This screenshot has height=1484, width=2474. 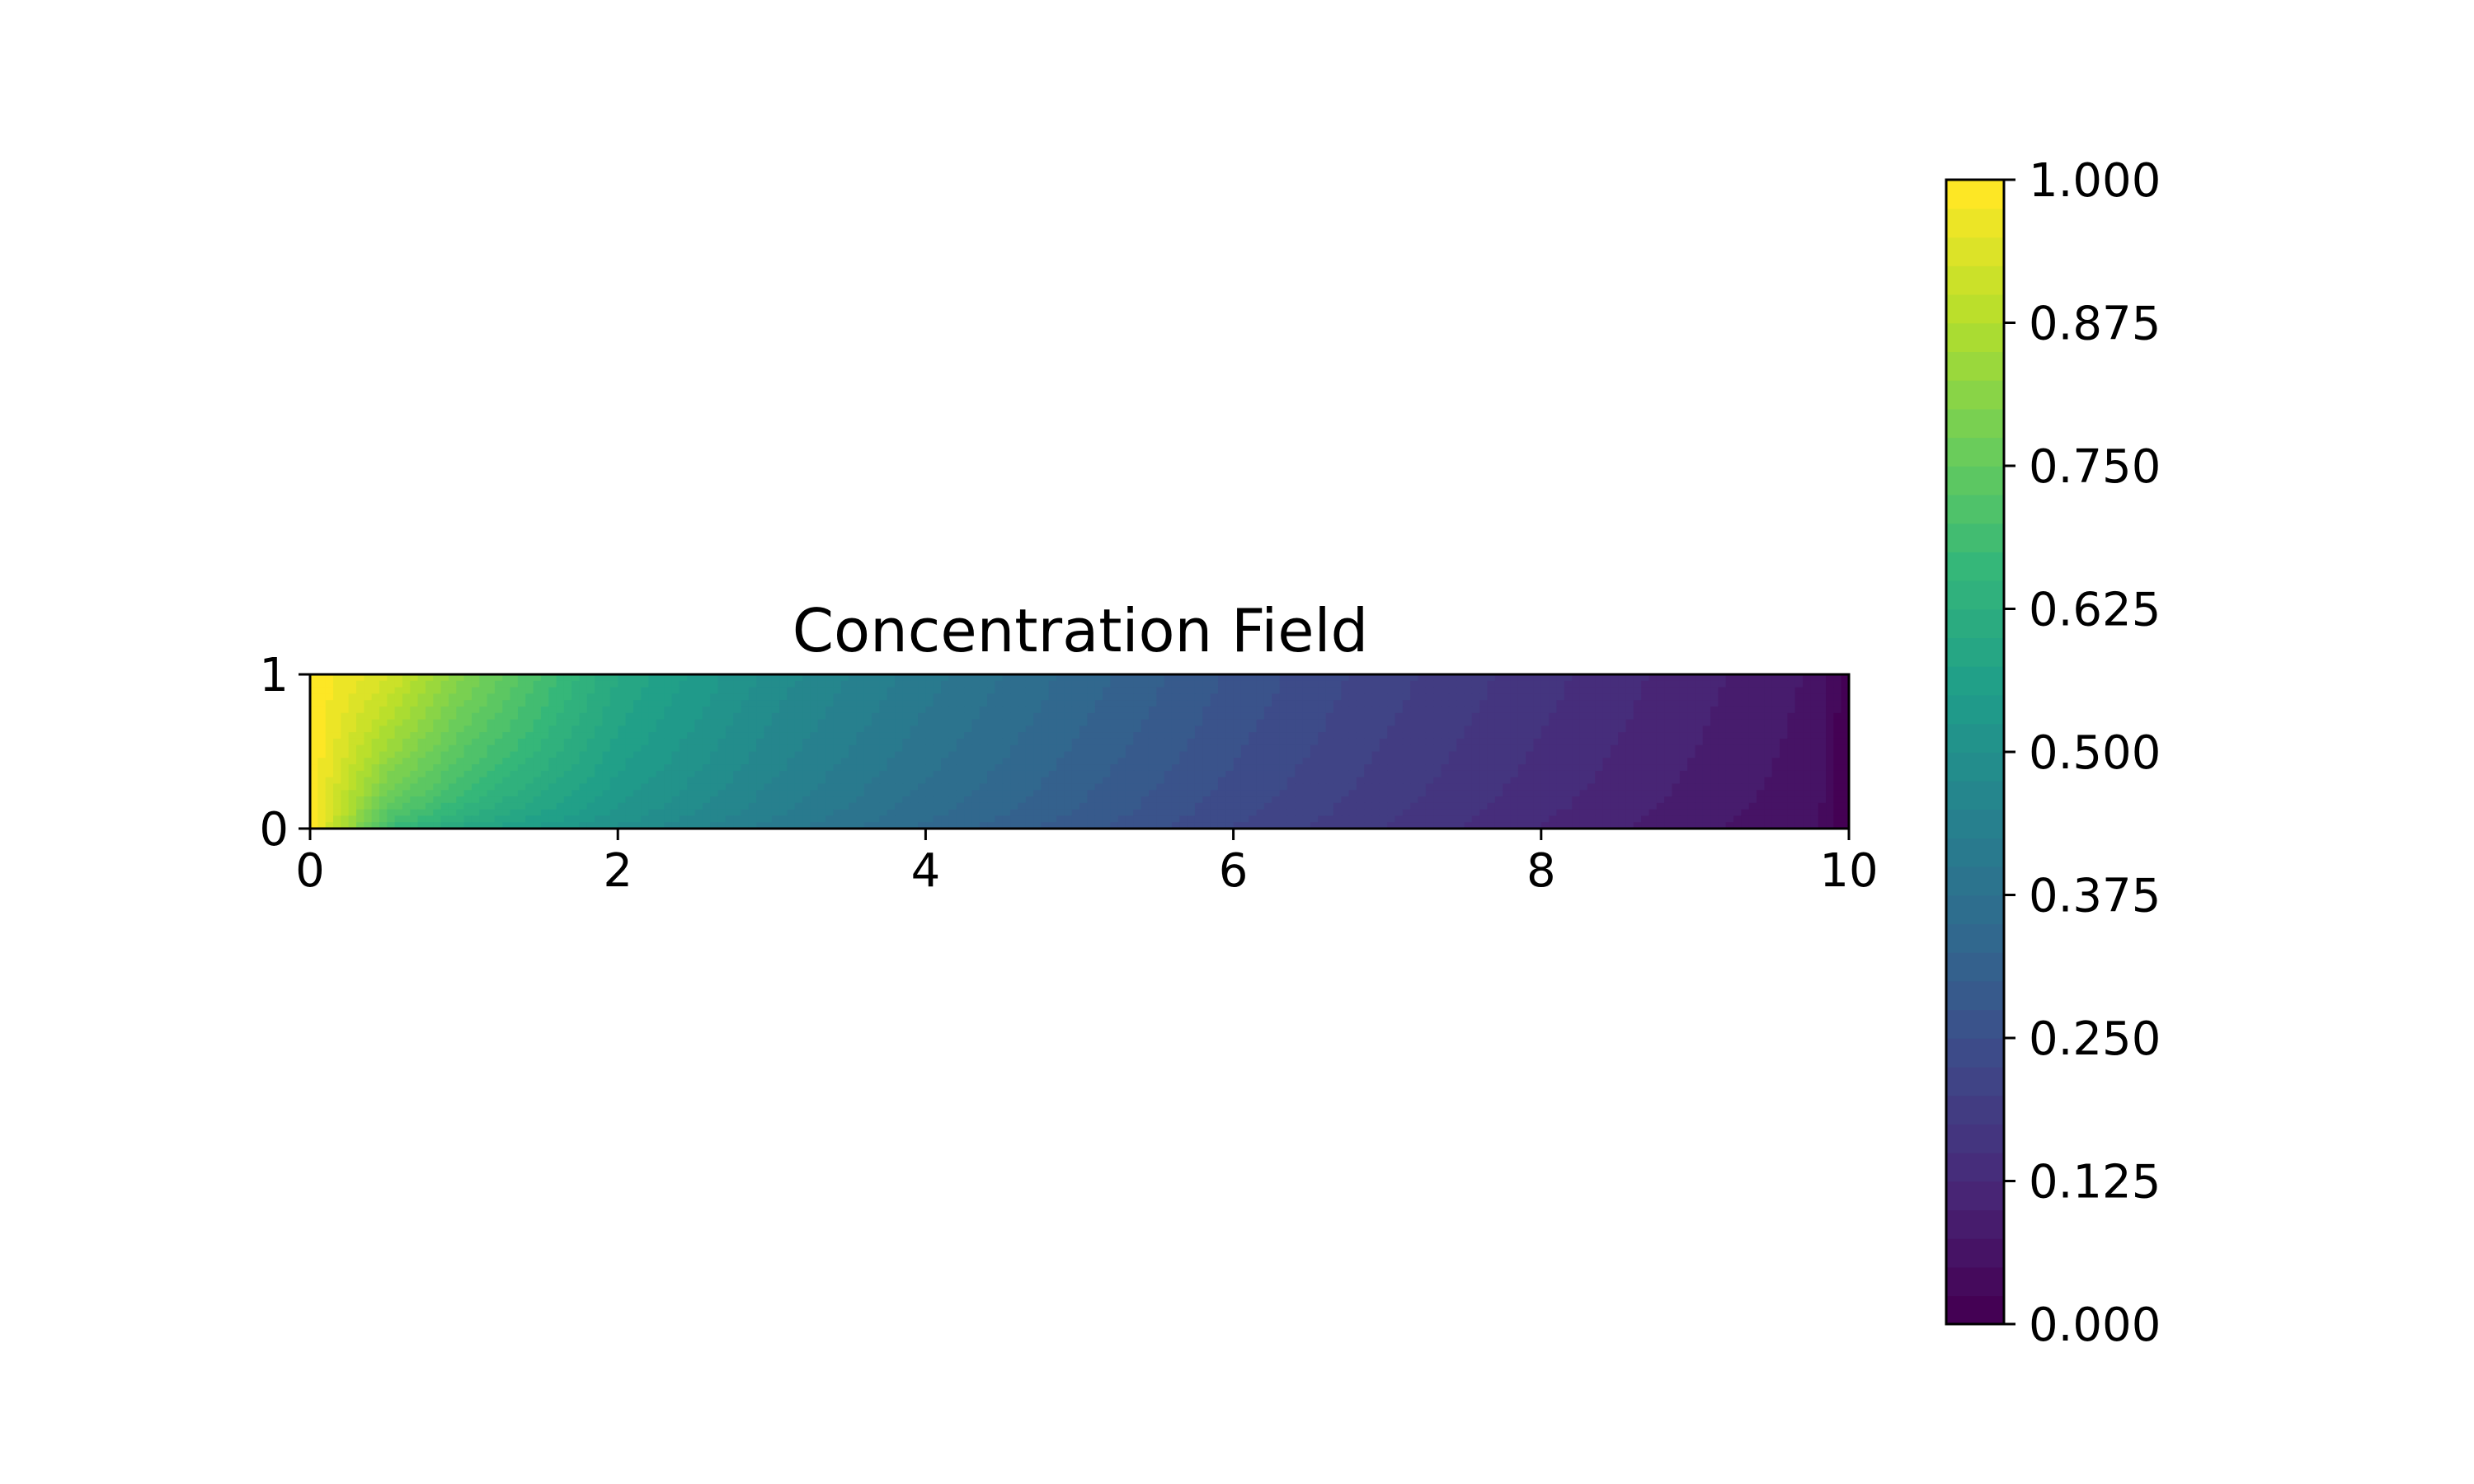 What do you see at coordinates (1975, 1138) in the screenshot?
I see `colorbar-band` at bounding box center [1975, 1138].